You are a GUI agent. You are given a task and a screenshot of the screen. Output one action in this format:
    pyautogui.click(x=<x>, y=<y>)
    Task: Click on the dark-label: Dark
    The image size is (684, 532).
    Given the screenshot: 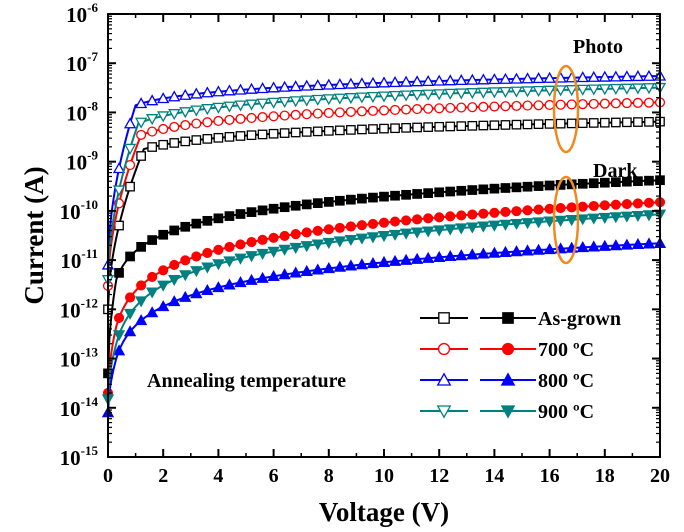 What is the action you would take?
    pyautogui.click(x=615, y=171)
    